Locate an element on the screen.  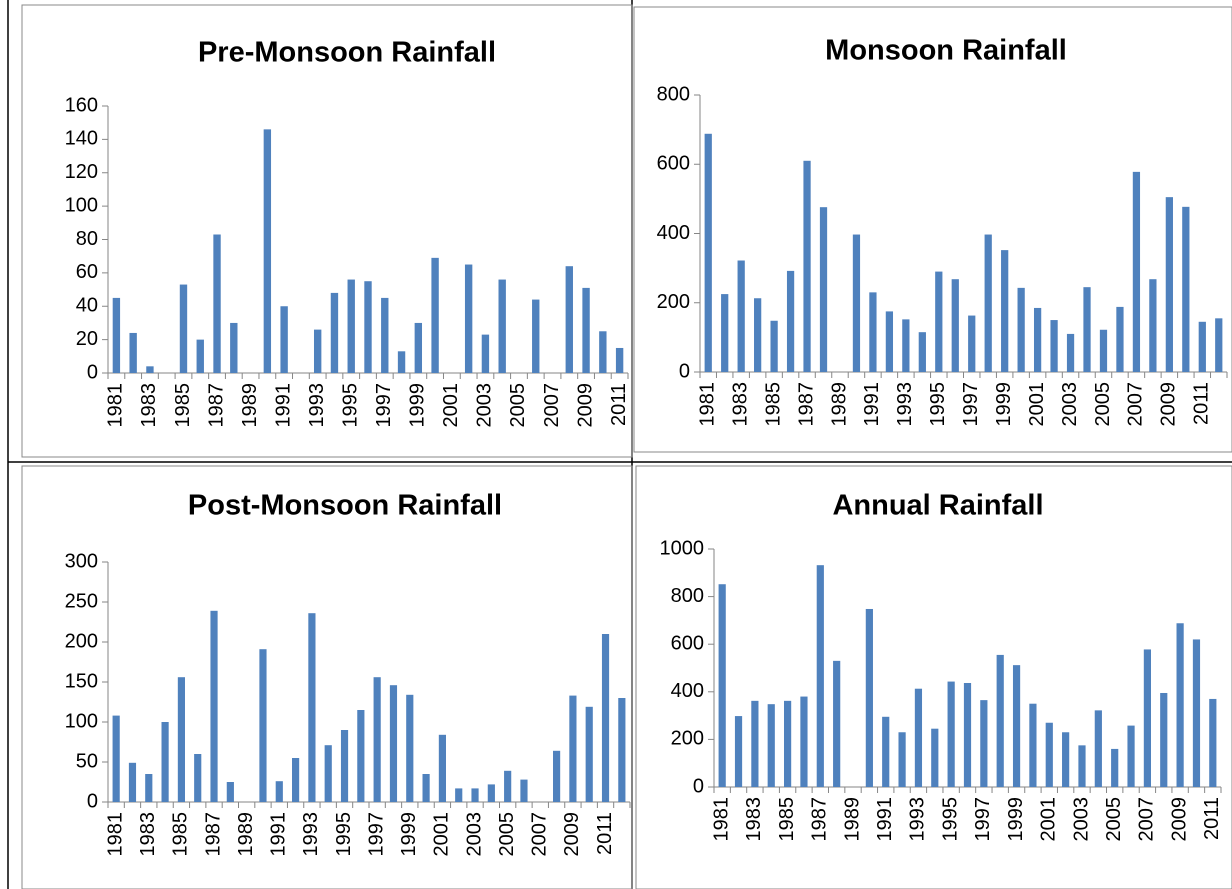
y-tick-label: 100 is located at coordinates (81, 205).